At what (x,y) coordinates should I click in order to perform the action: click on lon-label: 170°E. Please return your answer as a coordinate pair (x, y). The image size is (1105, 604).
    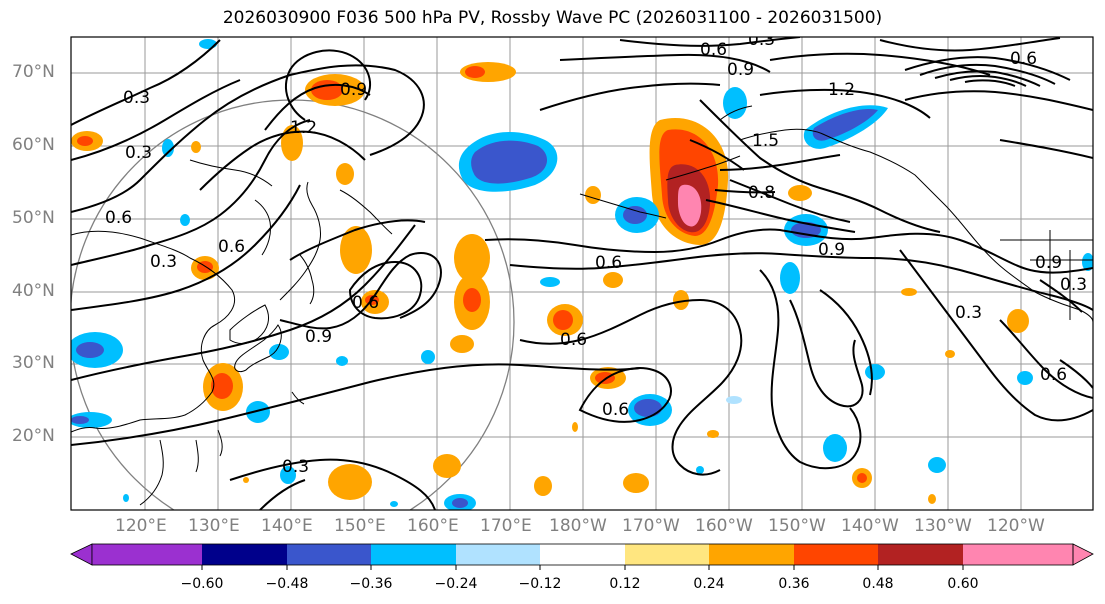
    Looking at the image, I should click on (506, 526).